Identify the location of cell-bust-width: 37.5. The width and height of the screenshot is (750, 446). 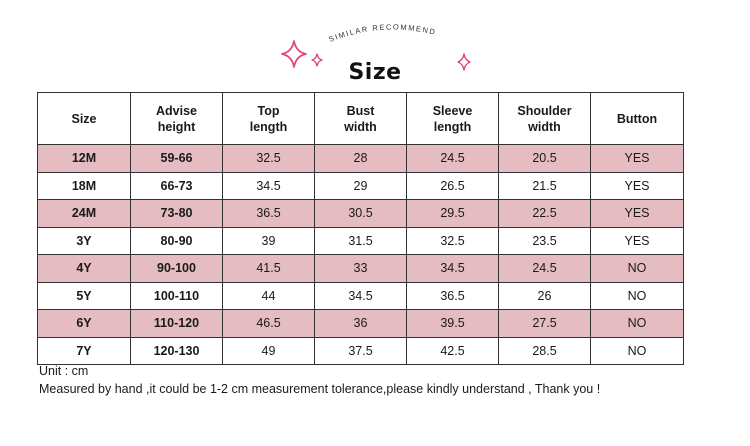
(360, 350).